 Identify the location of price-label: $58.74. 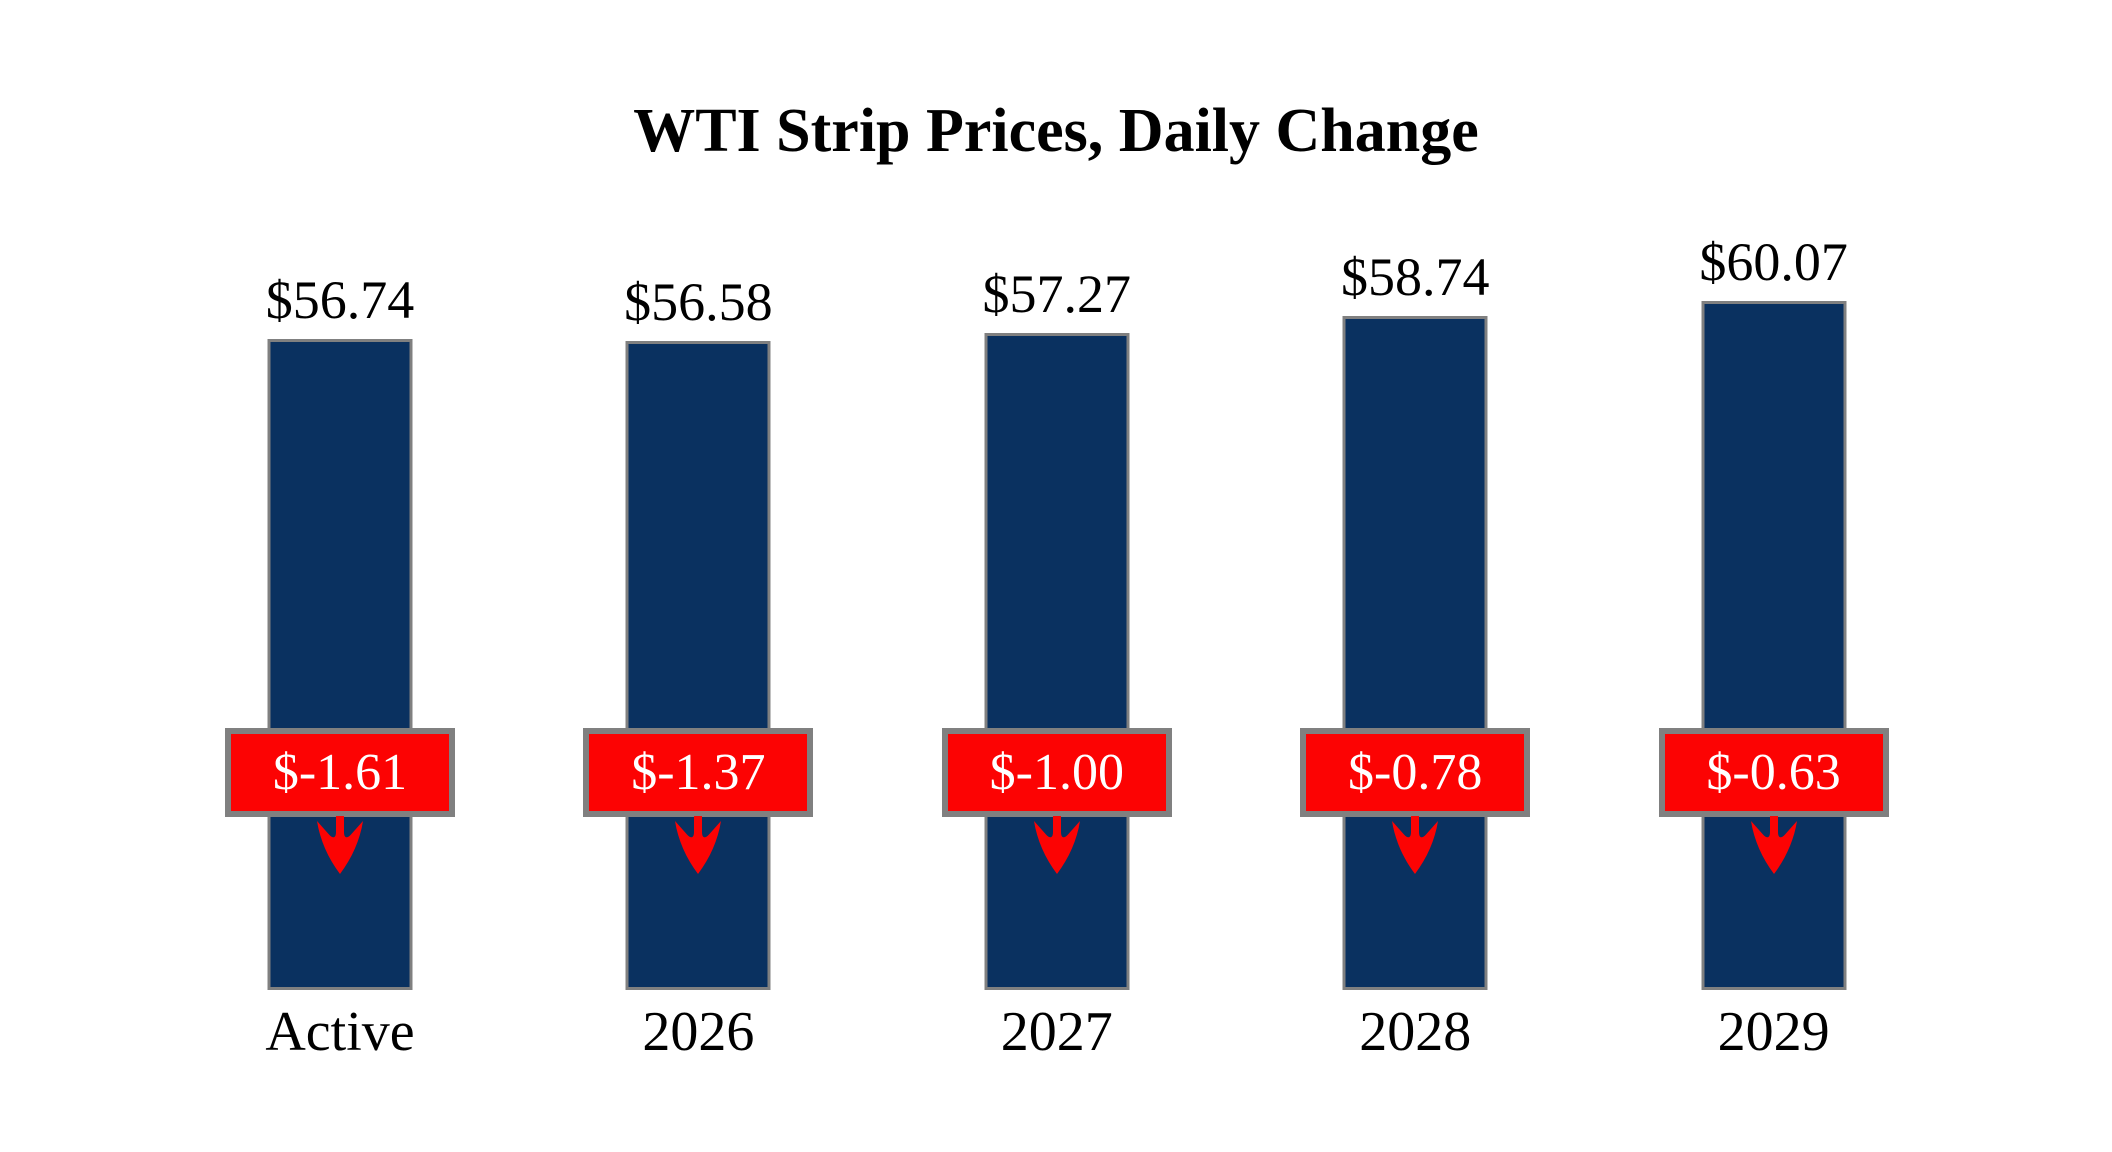
(1415, 277).